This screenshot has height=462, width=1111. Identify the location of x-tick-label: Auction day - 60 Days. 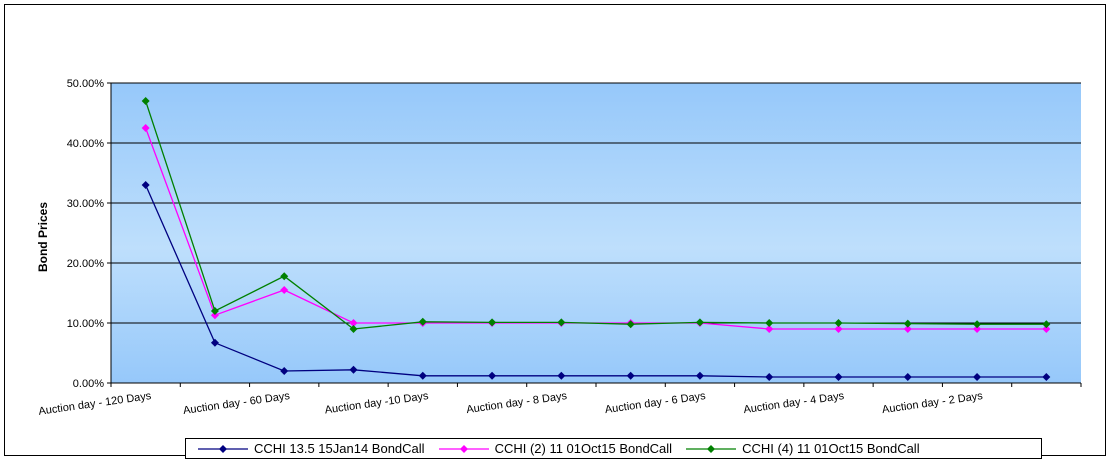
(236, 403).